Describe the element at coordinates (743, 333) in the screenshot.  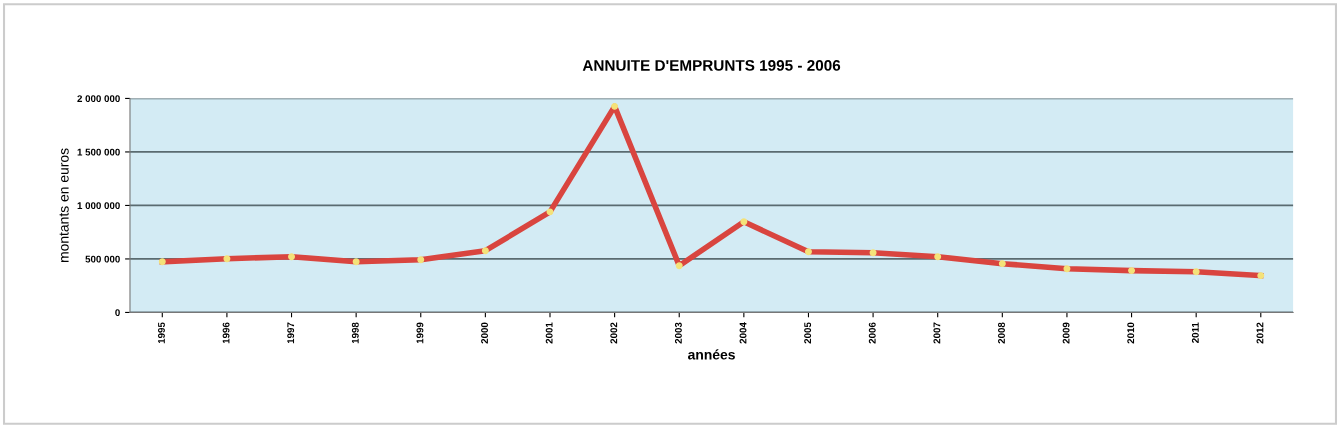
I see `x-tick-label: 2004` at that location.